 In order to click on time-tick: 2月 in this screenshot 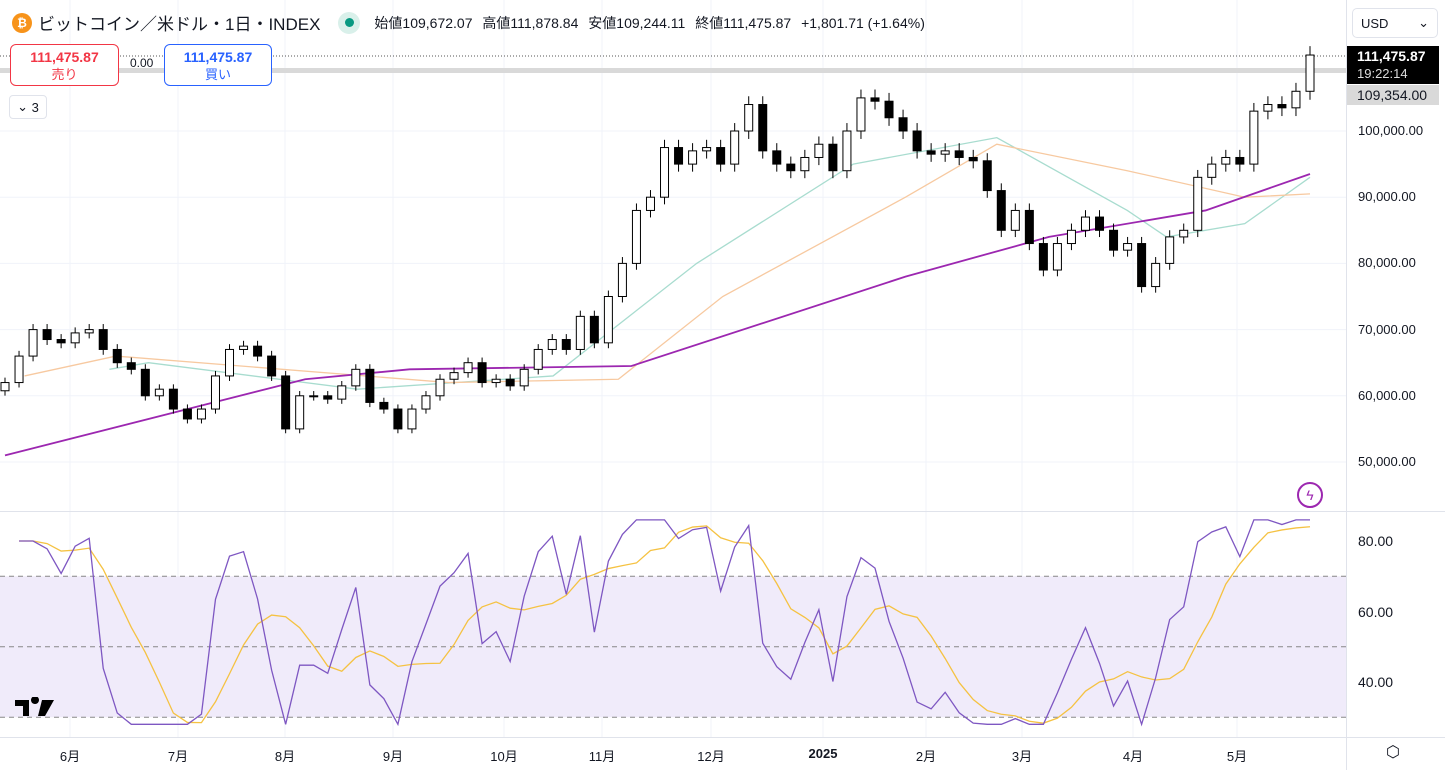, I will do `click(926, 756)`.